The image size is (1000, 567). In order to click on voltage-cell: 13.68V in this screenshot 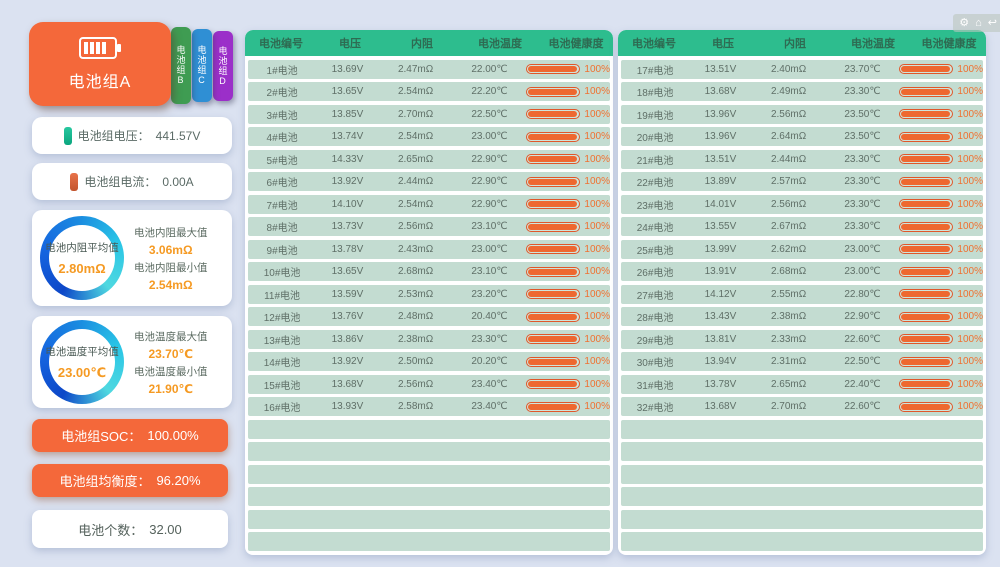, I will do `click(720, 91)`.